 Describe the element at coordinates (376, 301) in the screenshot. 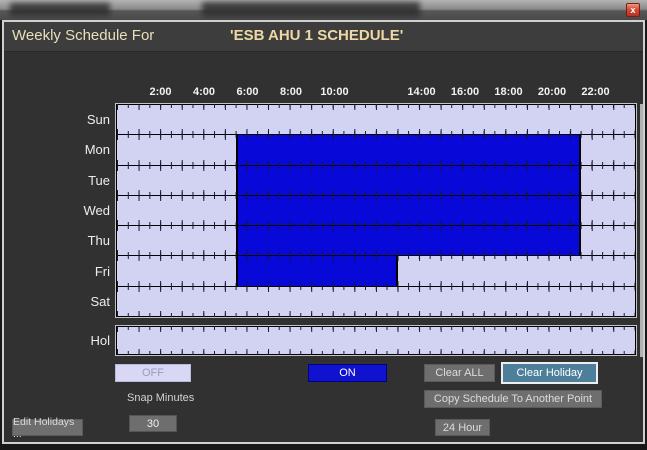

I see `schedule-row-sat` at that location.